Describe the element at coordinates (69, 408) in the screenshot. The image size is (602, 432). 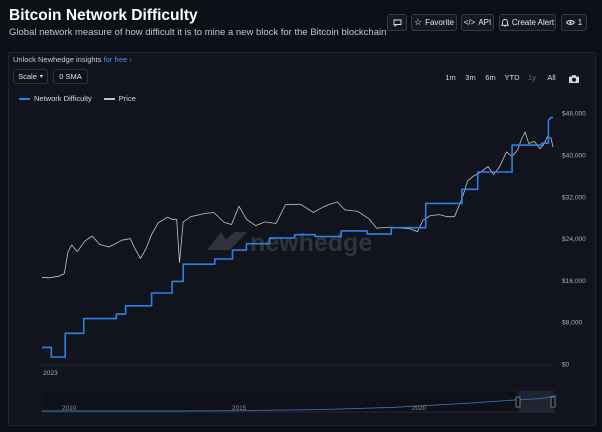
I see `navigator-label-2010: 2010` at that location.